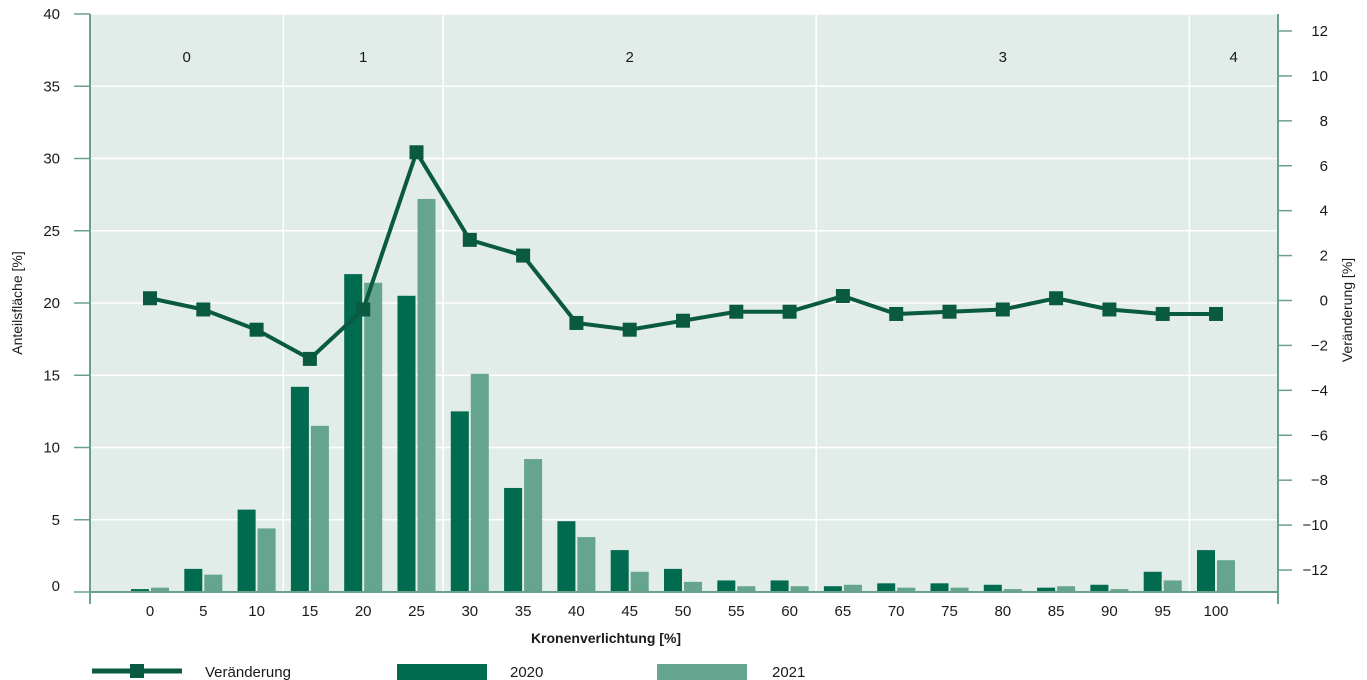 This screenshot has width=1367, height=680. What do you see at coordinates (526, 672) in the screenshot?
I see `legend-label-2020: 2020` at bounding box center [526, 672].